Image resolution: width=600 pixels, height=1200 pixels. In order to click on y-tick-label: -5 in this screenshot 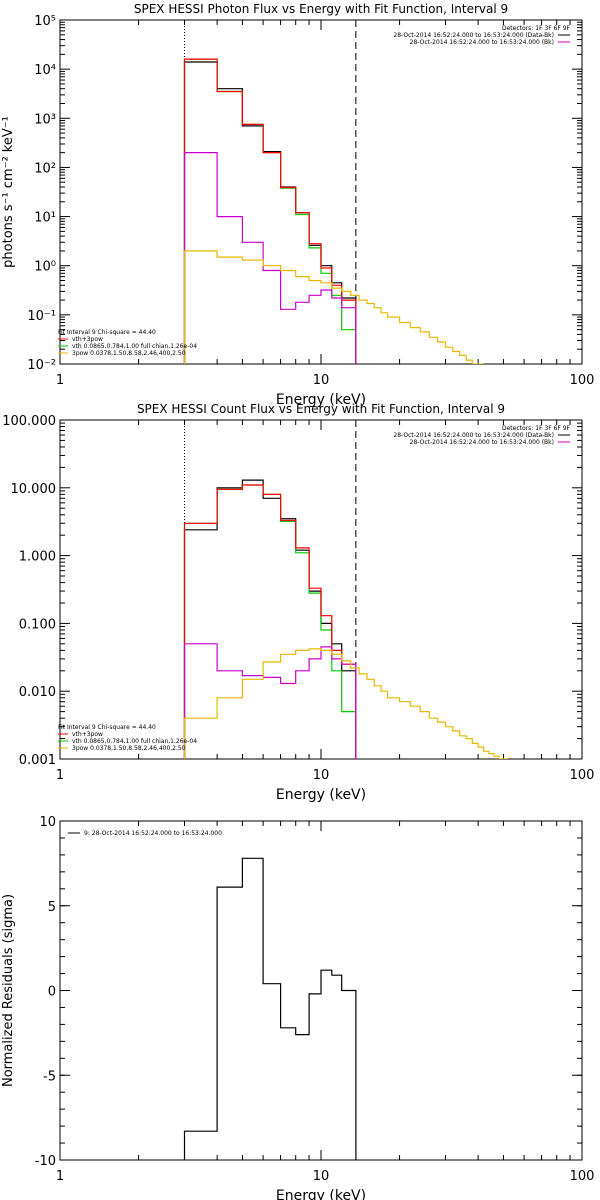, I will do `click(49, 1076)`.